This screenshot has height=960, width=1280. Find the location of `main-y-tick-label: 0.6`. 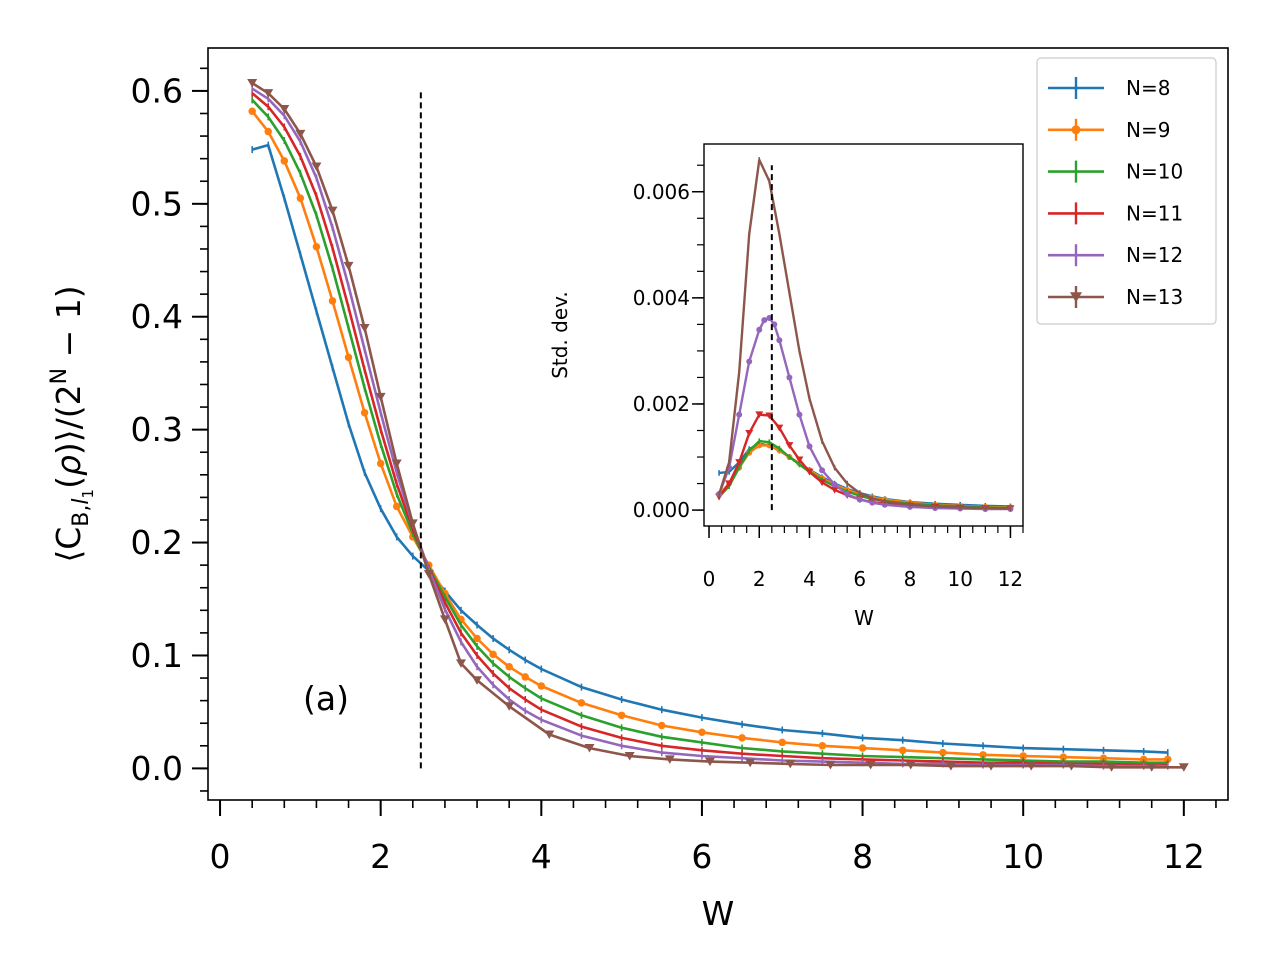

main-y-tick-label: 0.6 is located at coordinates (157, 90).